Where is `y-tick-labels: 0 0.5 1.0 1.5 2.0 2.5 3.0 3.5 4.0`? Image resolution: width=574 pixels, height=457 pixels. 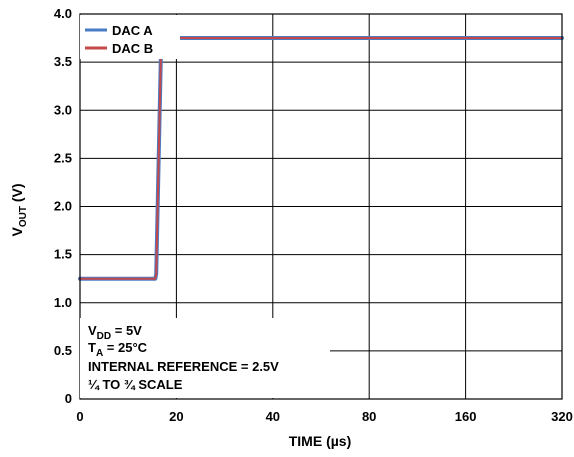 y-tick-labels: 0 0.5 1.0 1.5 2.0 2.5 3.0 3.5 4.0 is located at coordinates (63, 206).